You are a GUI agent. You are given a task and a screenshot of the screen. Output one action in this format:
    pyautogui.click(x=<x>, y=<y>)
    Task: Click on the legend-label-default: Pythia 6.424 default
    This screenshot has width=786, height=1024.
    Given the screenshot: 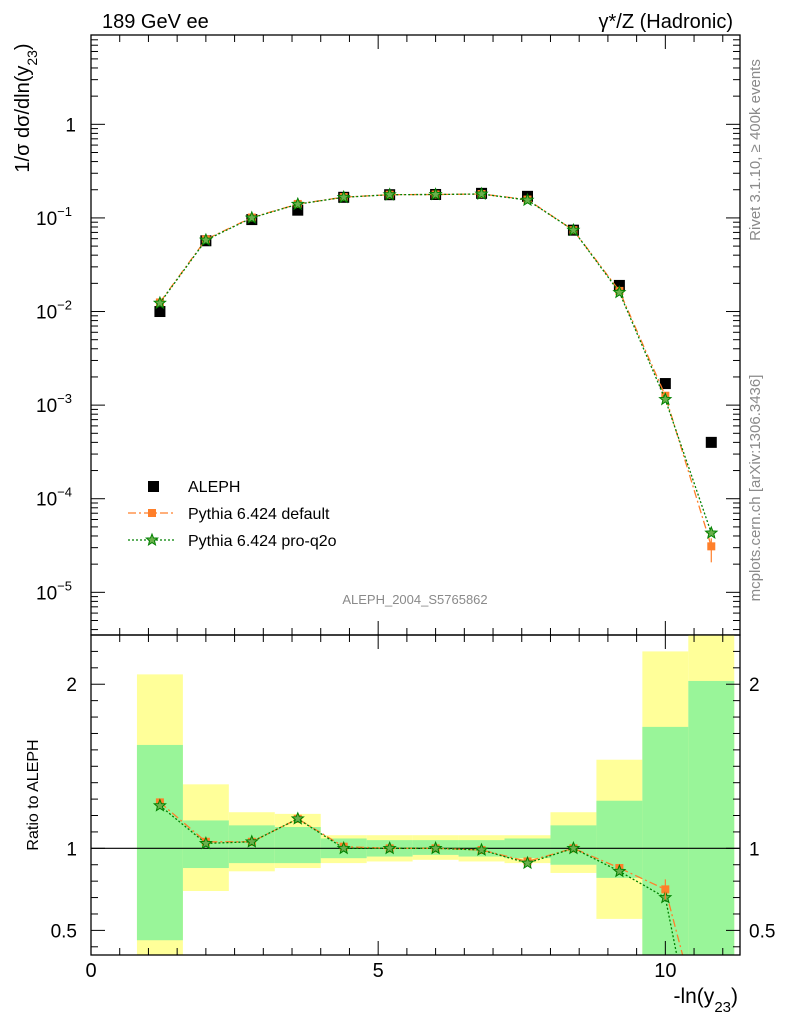 What is the action you would take?
    pyautogui.click(x=259, y=514)
    